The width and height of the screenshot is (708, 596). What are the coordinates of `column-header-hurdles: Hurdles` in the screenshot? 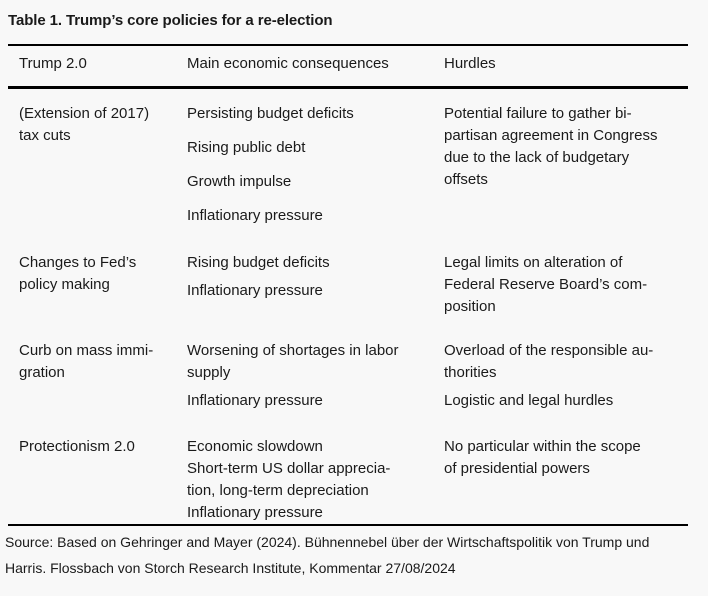 It's located at (470, 63).